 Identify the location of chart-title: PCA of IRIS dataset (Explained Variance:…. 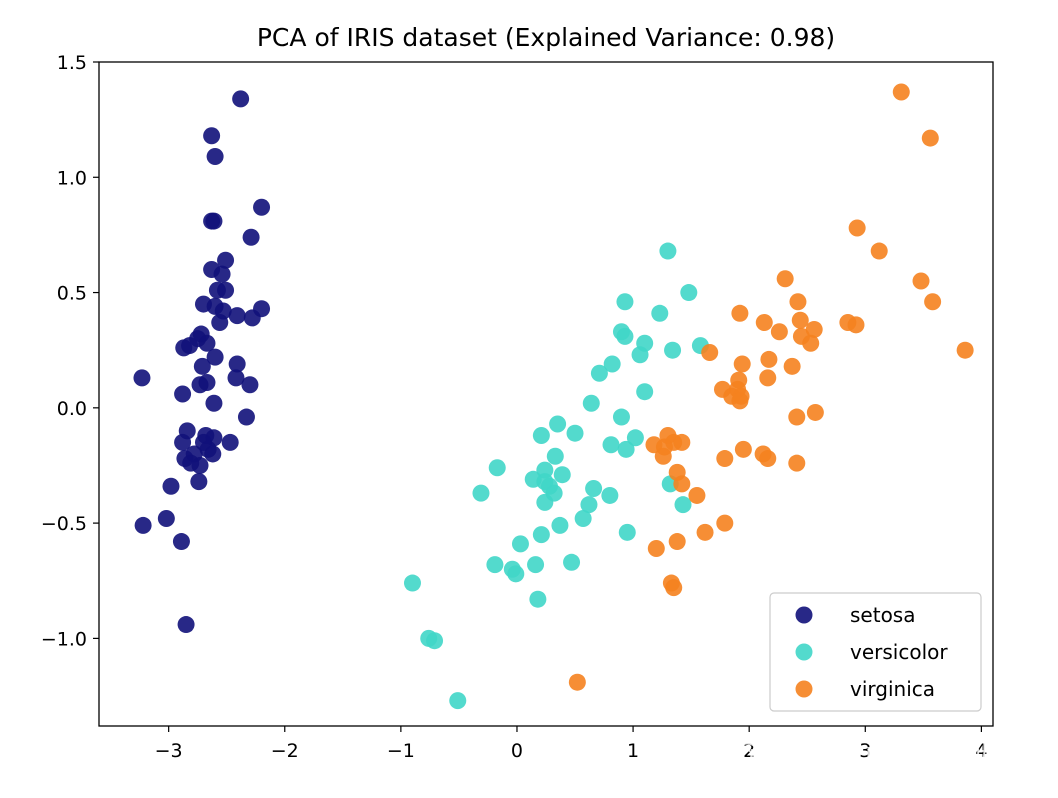
(546, 37).